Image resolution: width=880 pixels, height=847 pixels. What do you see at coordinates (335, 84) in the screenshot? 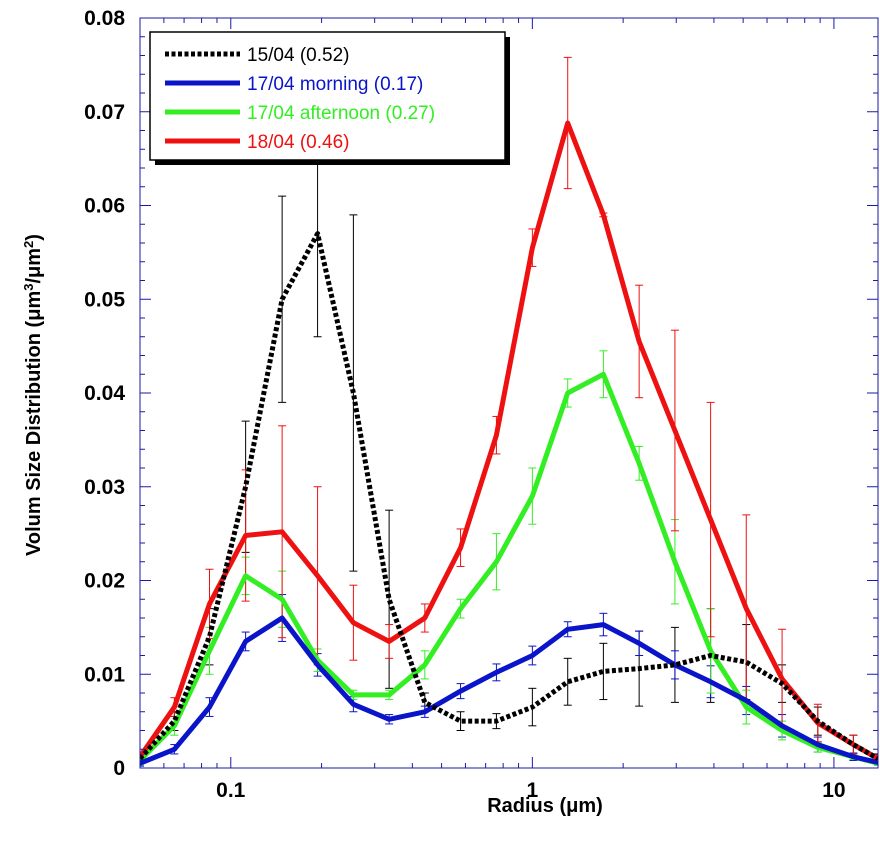
I see `legend-label: 17/04 morning (0.17)` at bounding box center [335, 84].